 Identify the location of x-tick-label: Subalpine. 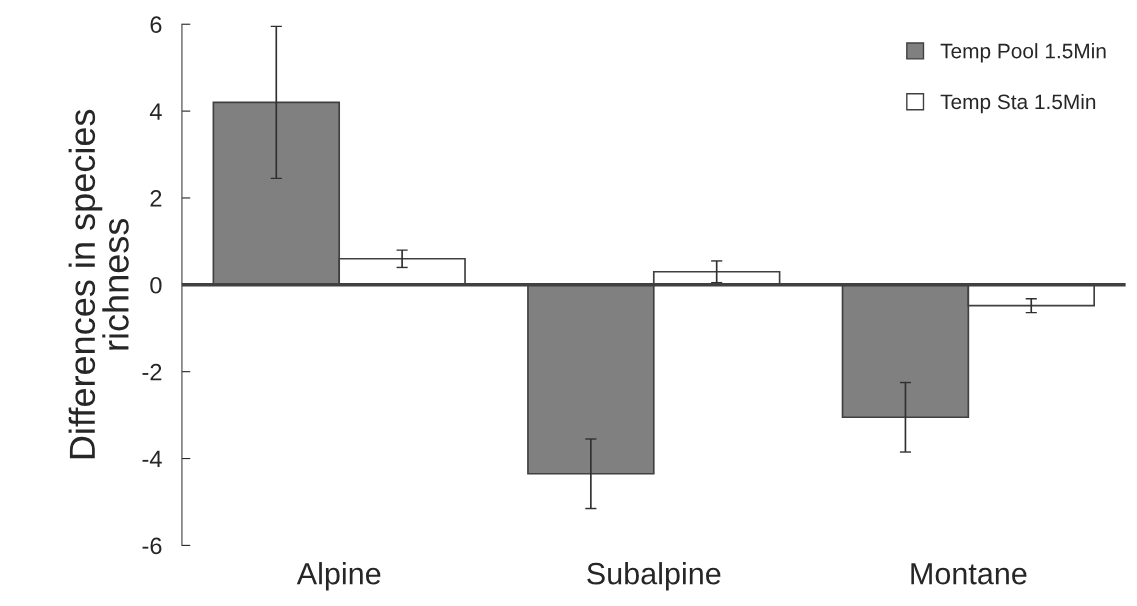
(654, 576).